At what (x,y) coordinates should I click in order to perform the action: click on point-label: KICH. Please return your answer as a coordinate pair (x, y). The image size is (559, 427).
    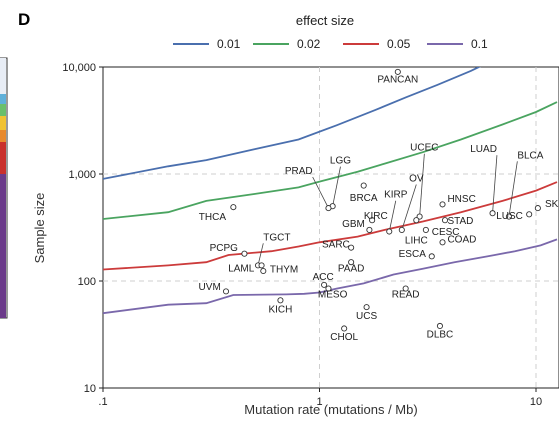
    Looking at the image, I should click on (280, 309).